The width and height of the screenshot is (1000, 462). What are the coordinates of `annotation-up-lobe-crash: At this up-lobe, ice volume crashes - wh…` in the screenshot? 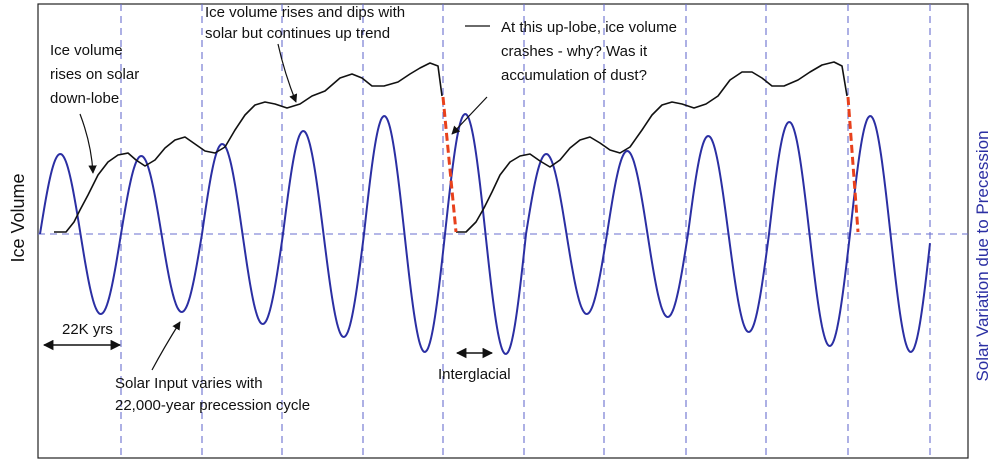 It's located at (564, 77).